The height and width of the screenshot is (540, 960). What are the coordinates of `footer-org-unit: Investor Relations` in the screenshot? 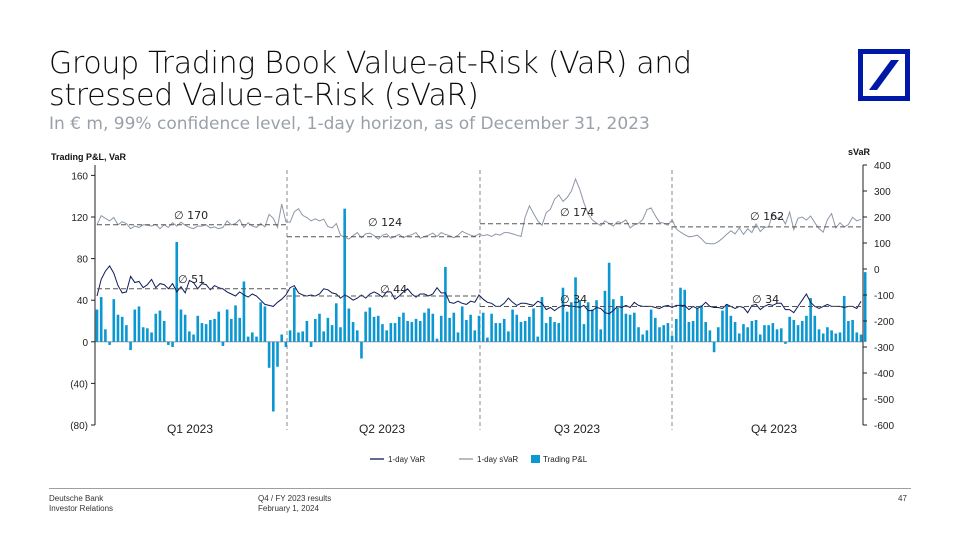 It's located at (81, 508).